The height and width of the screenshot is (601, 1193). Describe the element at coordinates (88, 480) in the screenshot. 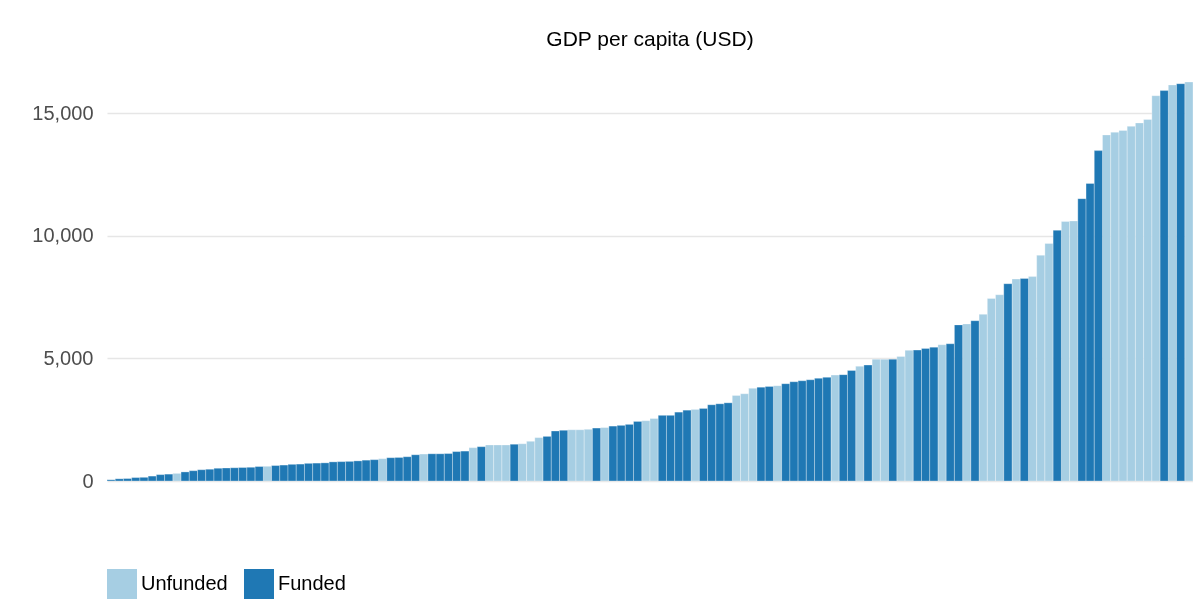

I see `y-tick-label: 0` at that location.